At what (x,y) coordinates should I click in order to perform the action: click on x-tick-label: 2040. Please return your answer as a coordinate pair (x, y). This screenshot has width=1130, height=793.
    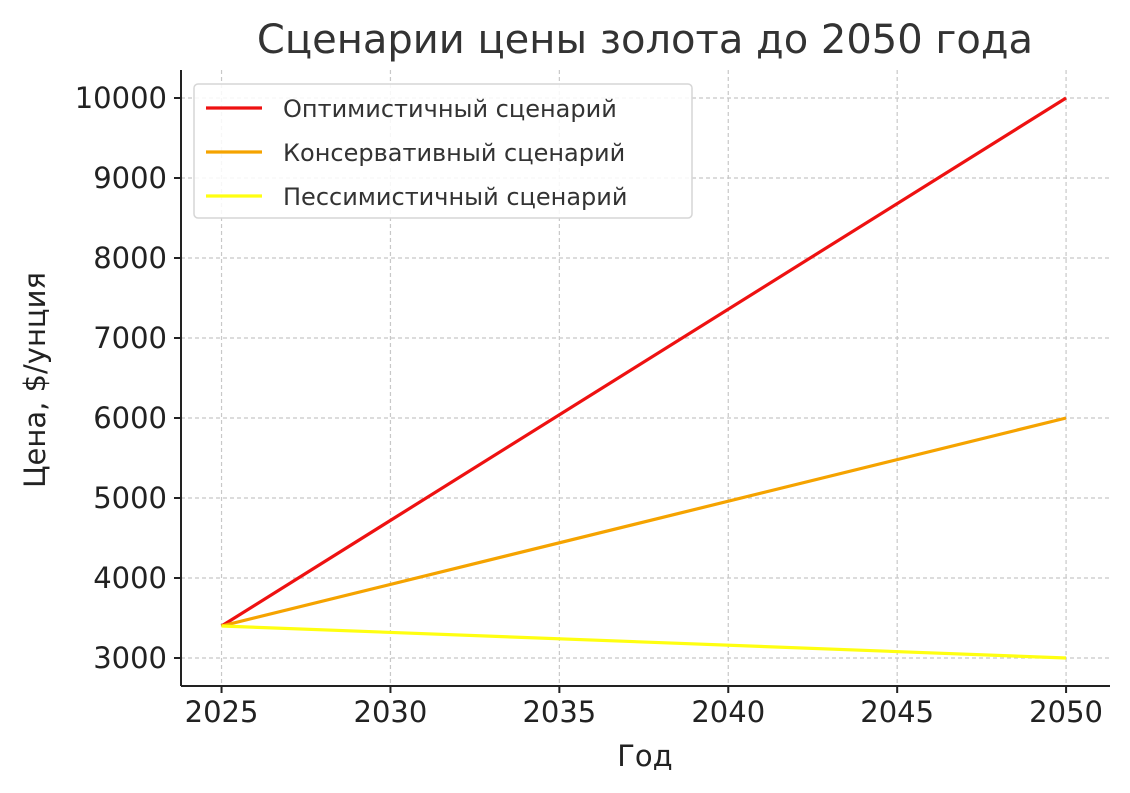
    Looking at the image, I should click on (728, 712).